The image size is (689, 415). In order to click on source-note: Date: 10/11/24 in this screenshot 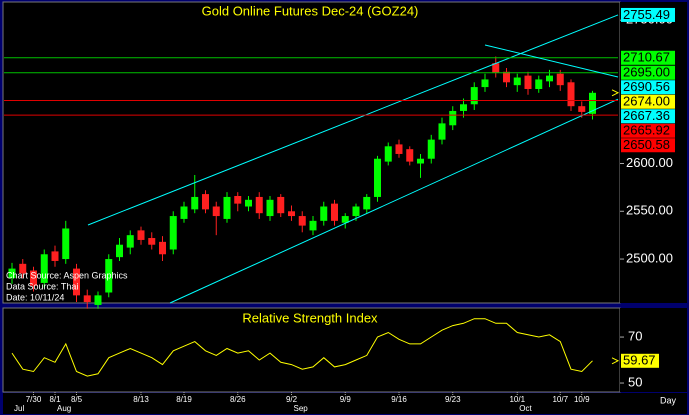, I will do `click(35, 297)`.